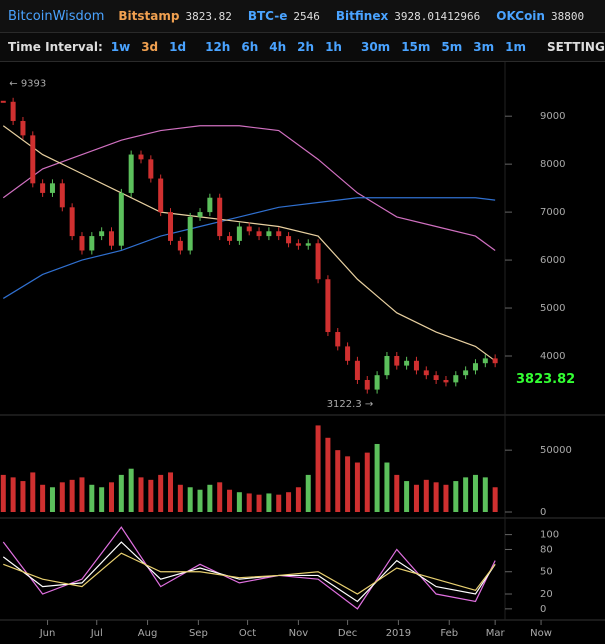 This screenshot has height=644, width=605. Describe the element at coordinates (47, 633) in the screenshot. I see `x-tick-label: Jun` at that location.